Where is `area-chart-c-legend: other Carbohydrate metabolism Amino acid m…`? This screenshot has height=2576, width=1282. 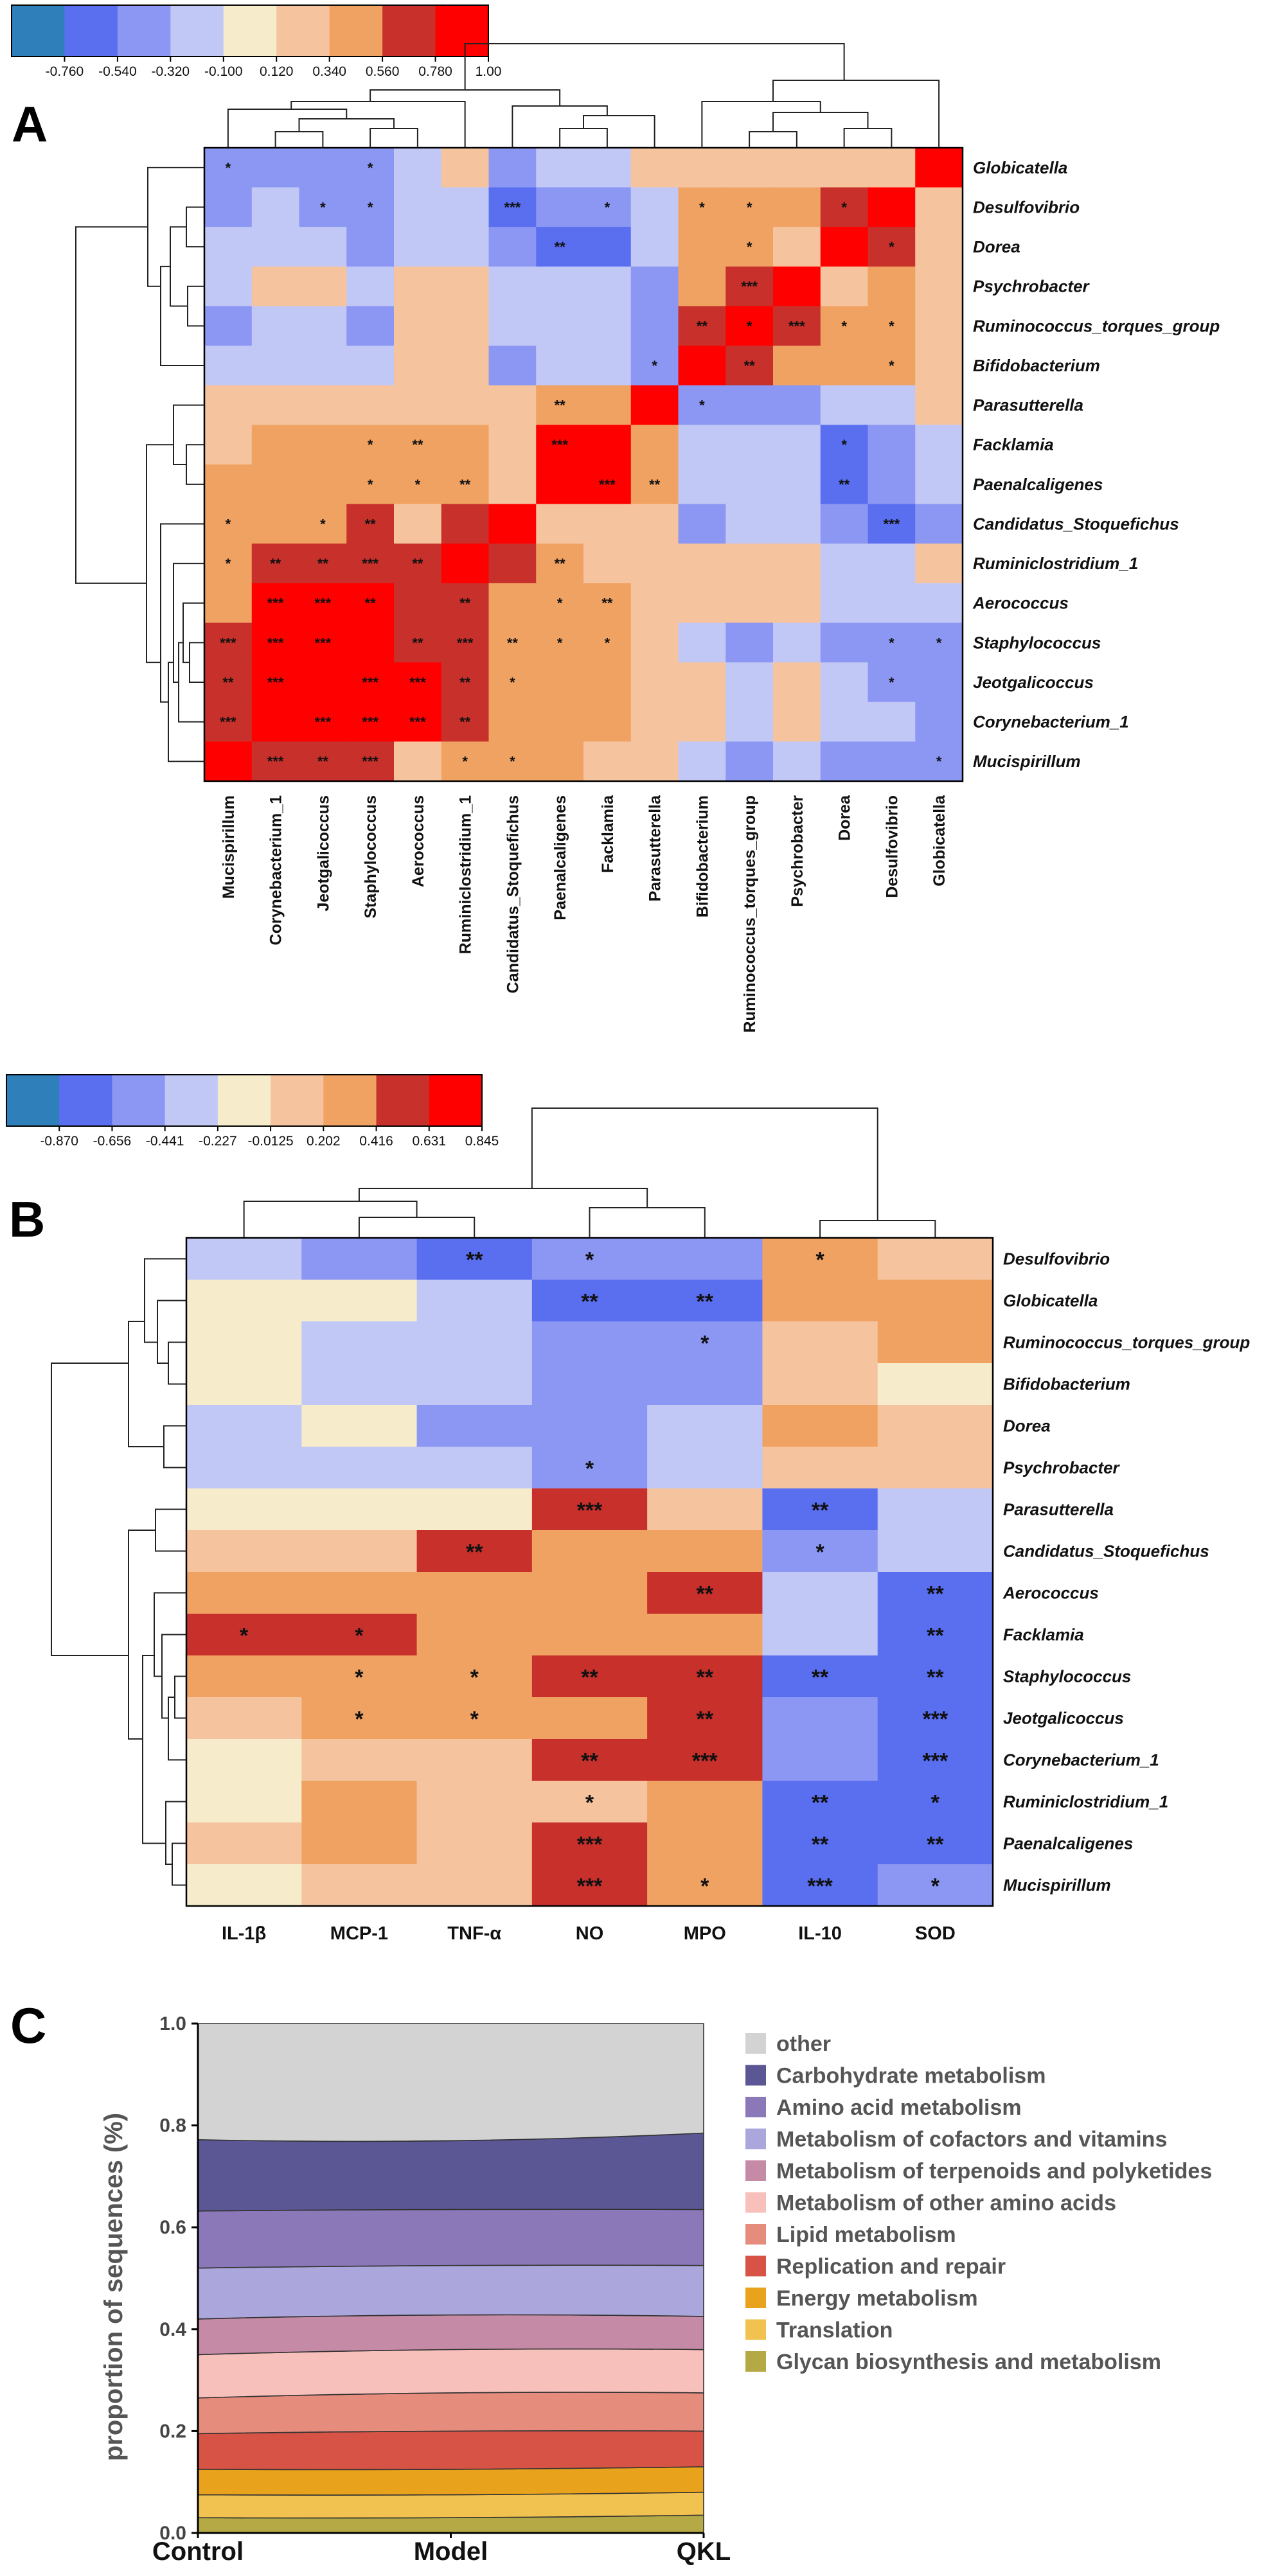 area-chart-c-legend: other Carbohydrate metabolism Amino acid m… is located at coordinates (979, 2203).